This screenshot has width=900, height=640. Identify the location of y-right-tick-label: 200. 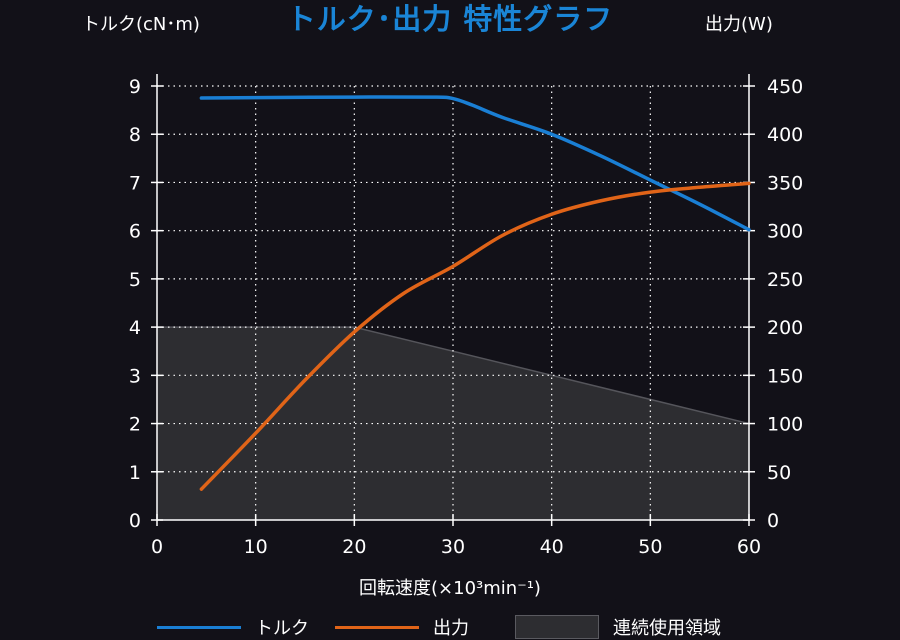
(785, 328).